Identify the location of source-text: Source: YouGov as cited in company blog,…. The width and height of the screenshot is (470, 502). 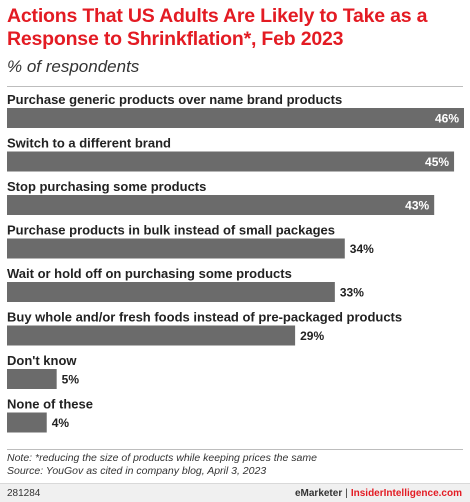
(137, 470).